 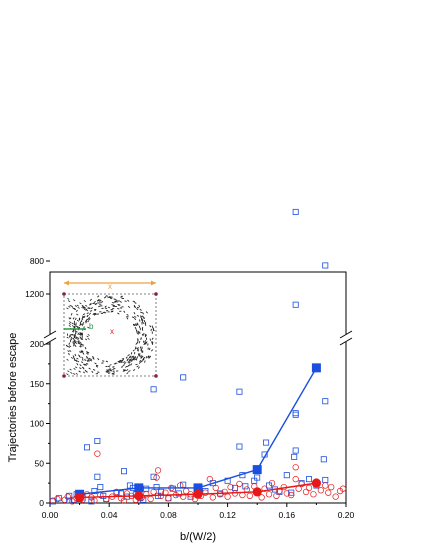 I want to click on axis-break-gap, so click(x=50, y=338).